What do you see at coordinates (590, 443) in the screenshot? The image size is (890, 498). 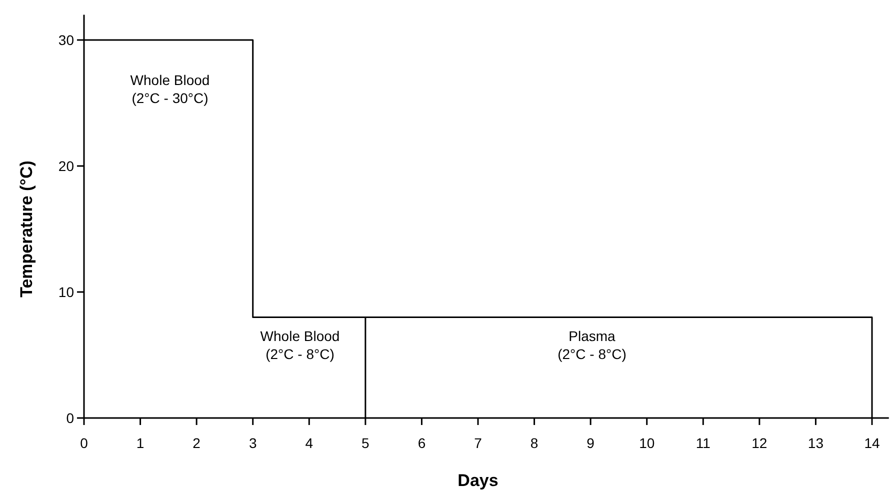 I see `x-tick-label: 9` at bounding box center [590, 443].